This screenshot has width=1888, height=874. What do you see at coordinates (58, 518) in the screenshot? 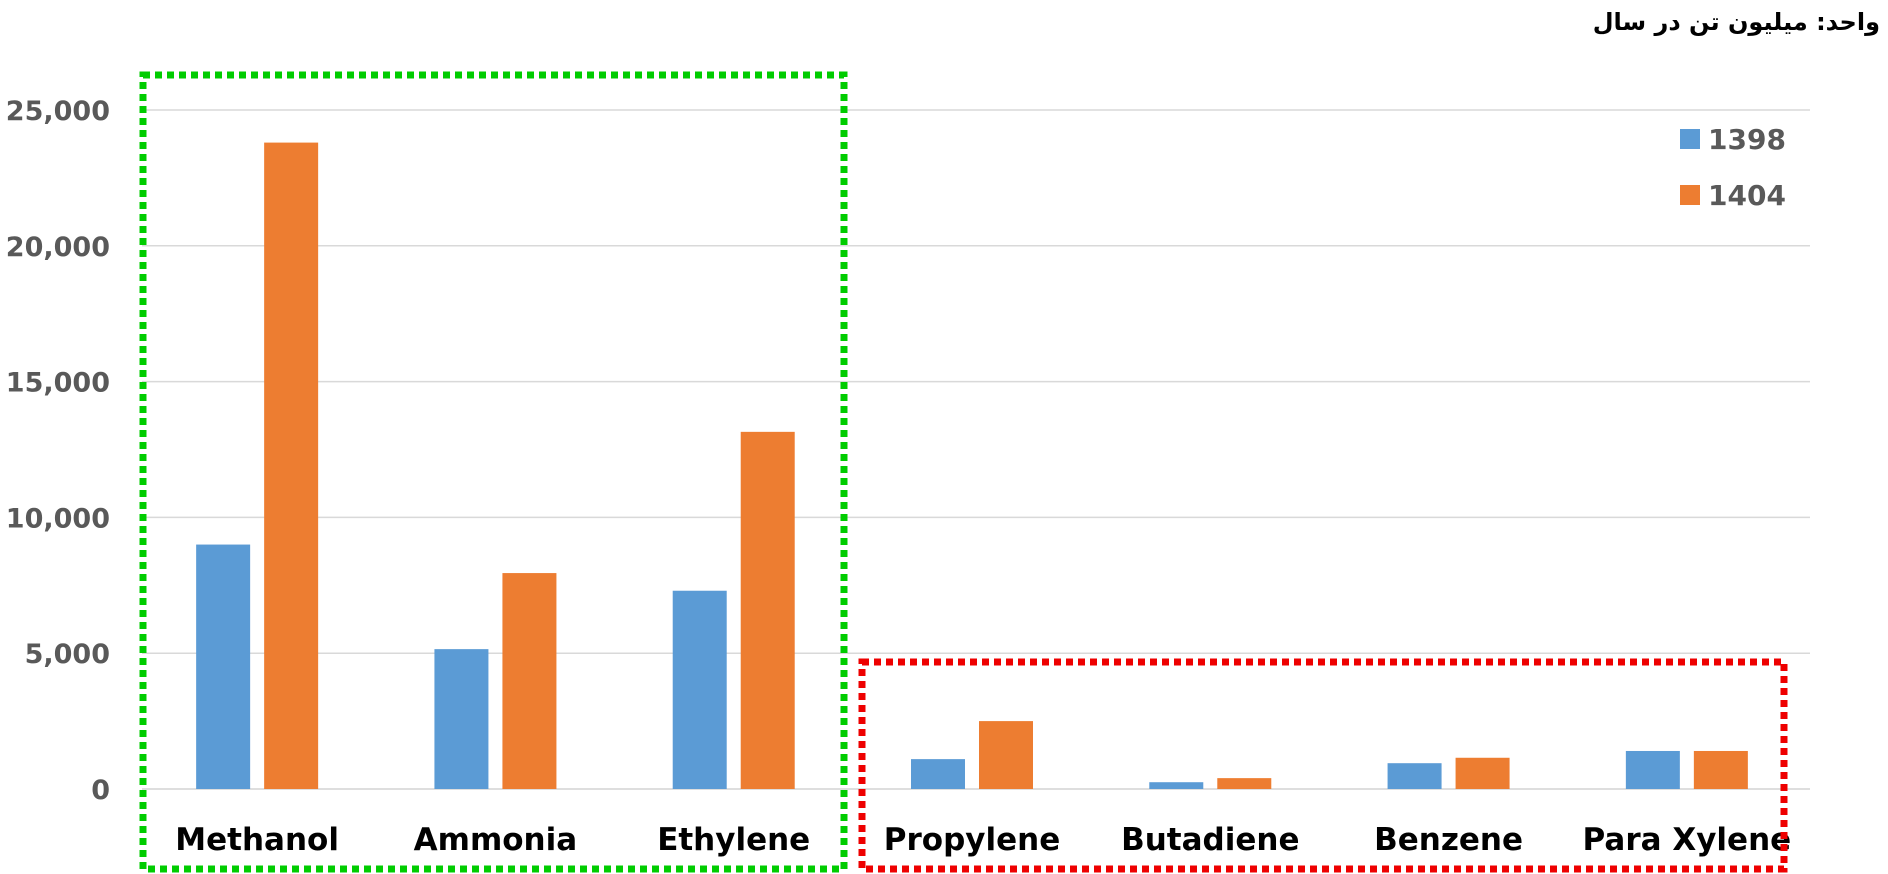
I see `y-tick-label: 10,000` at bounding box center [58, 518].